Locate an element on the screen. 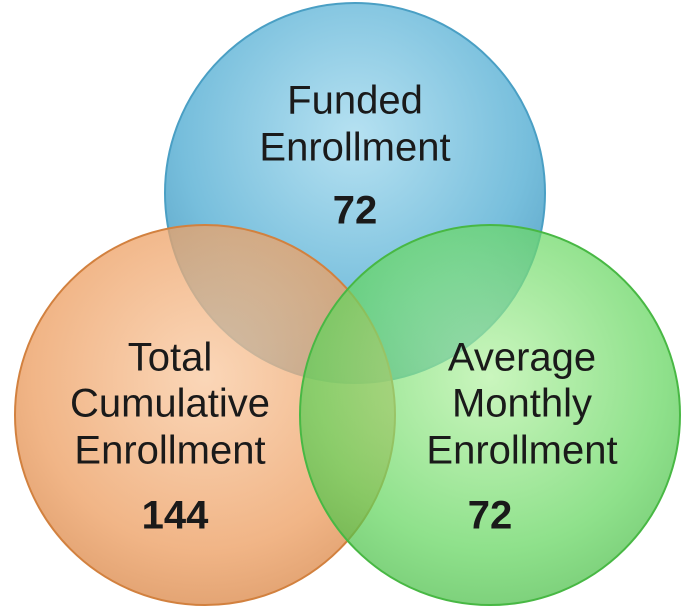 This screenshot has height=612, width=691. label-line: Total is located at coordinates (170, 358).